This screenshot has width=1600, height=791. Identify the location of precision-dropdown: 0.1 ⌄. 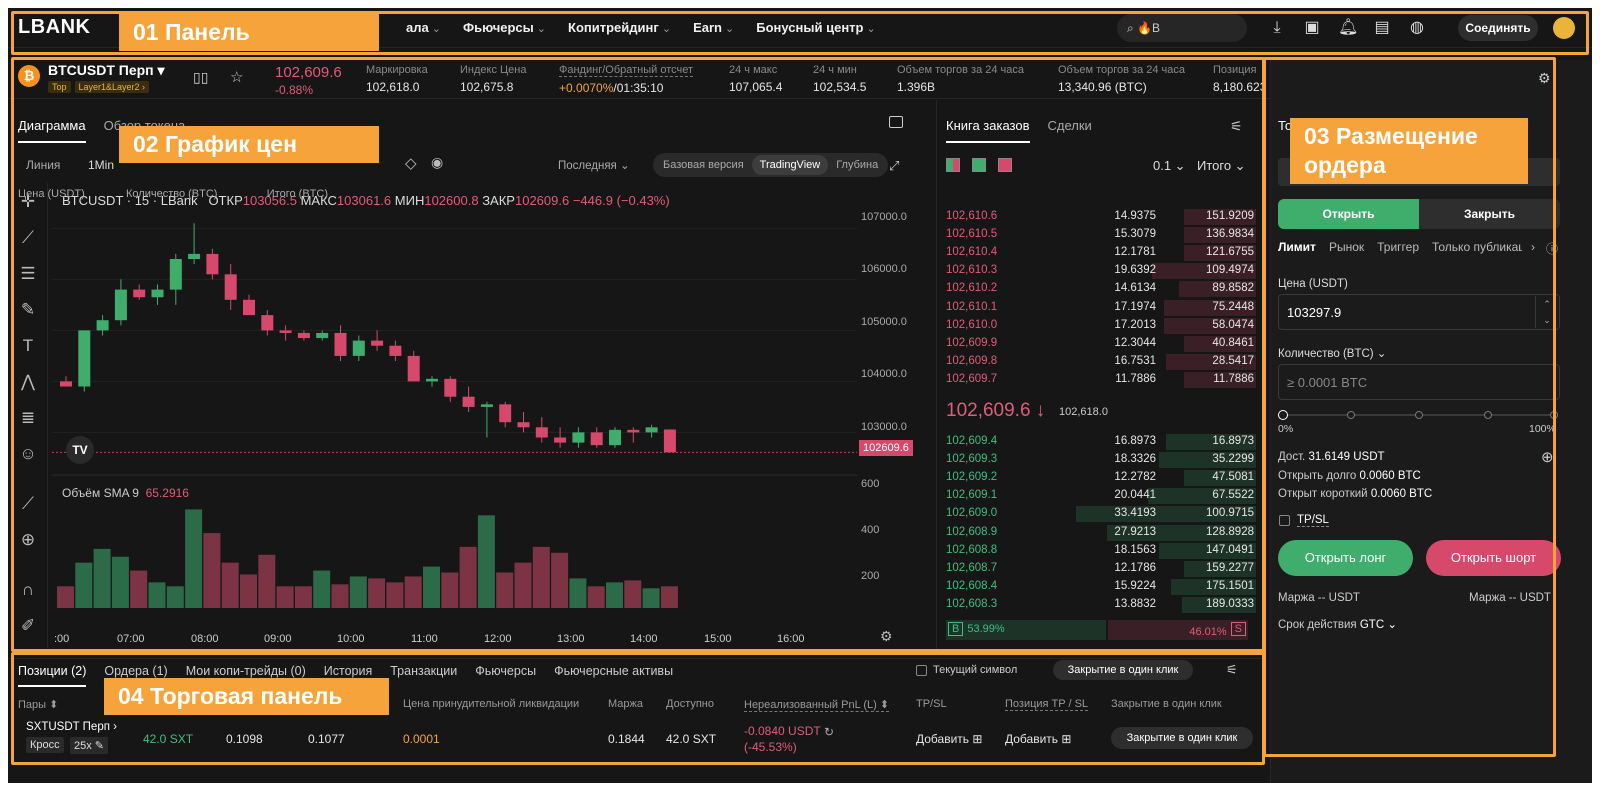
(1169, 165).